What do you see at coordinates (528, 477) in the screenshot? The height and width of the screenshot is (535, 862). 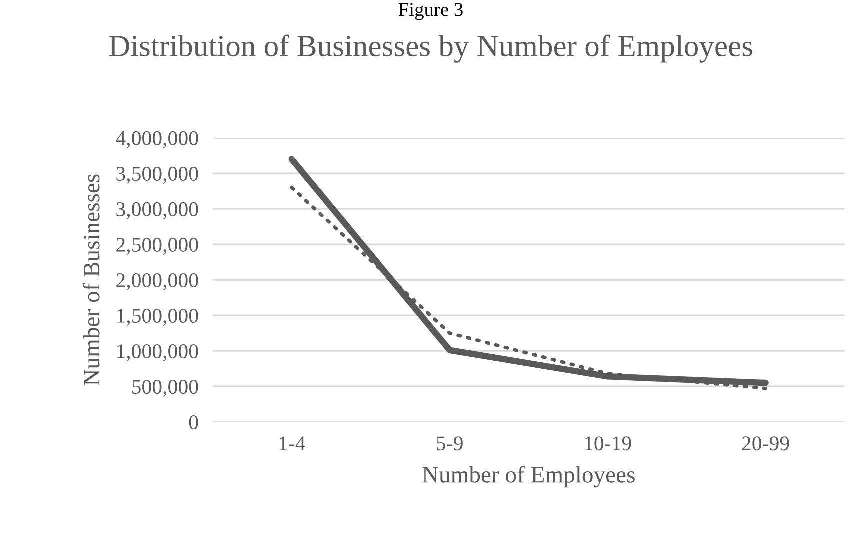 I see `x-axis-title: Number of Employees` at bounding box center [528, 477].